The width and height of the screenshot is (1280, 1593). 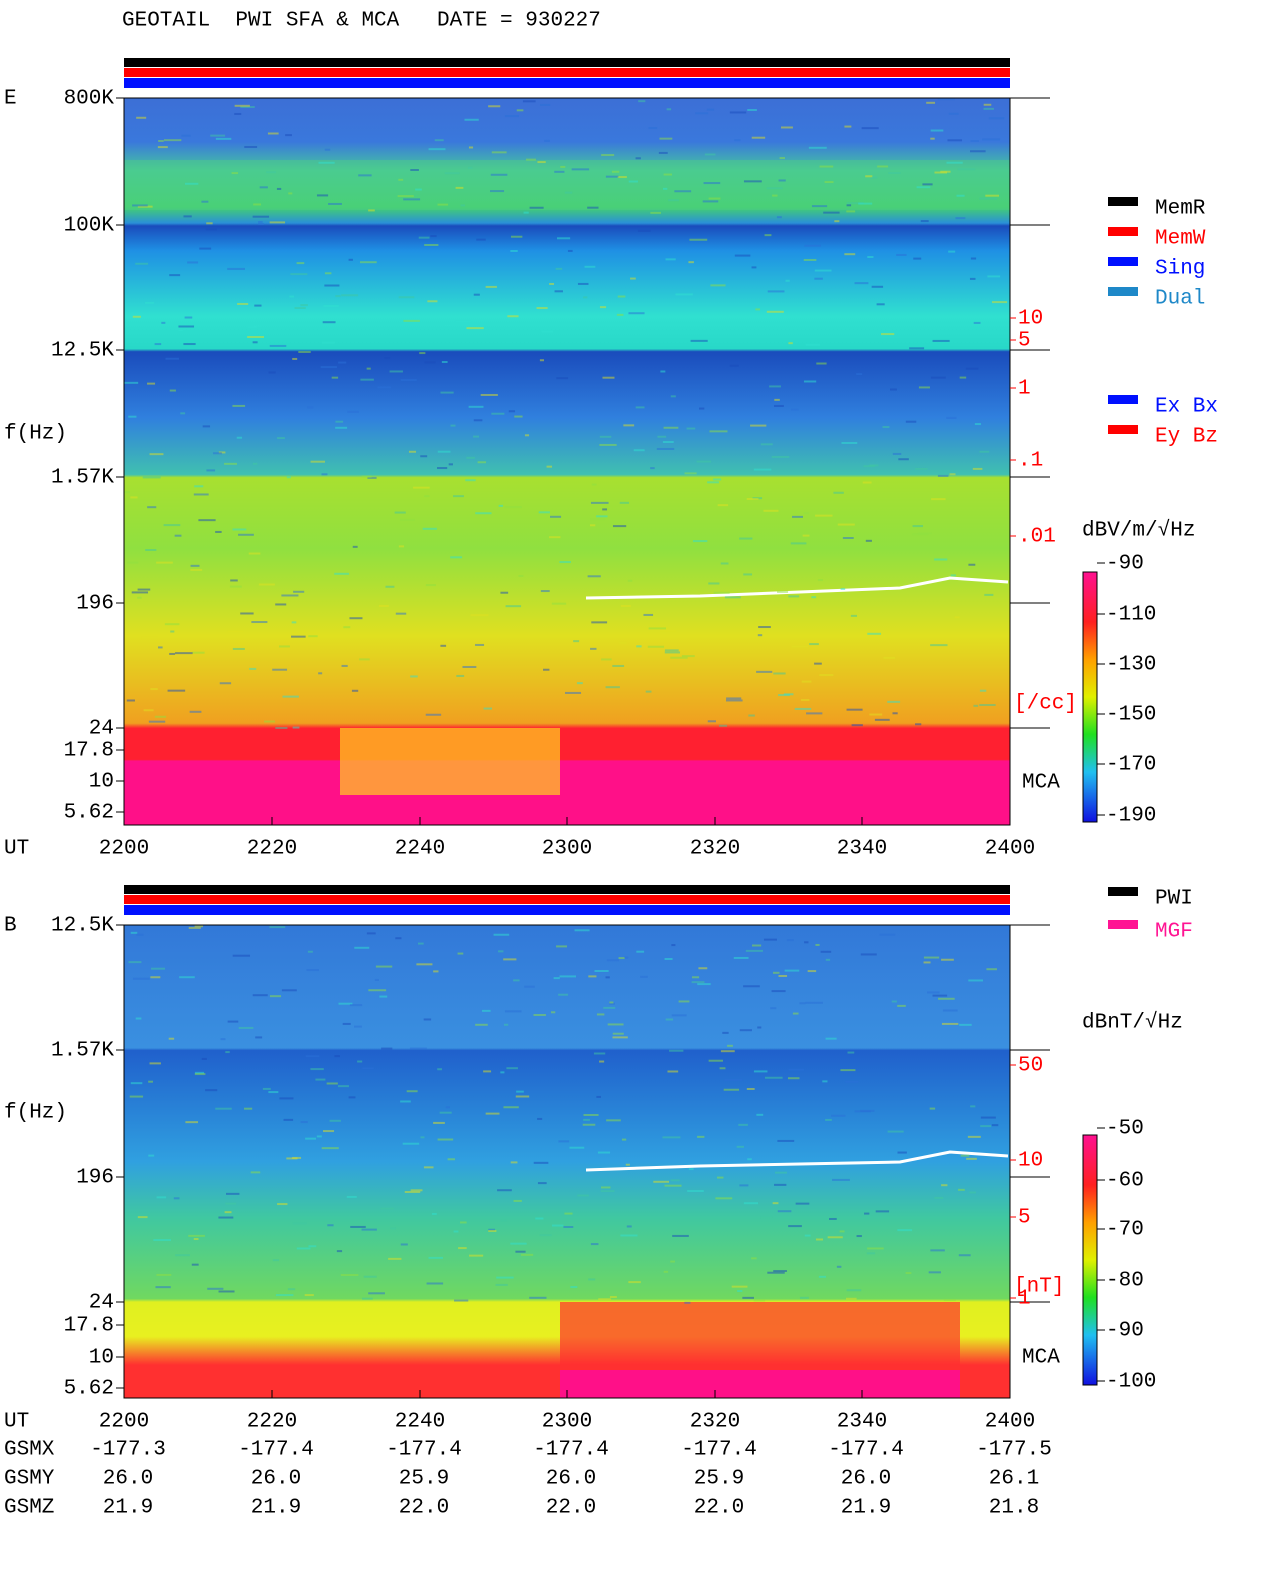 What do you see at coordinates (1132, 1023) in the screenshot?
I see `colorbar-unit: dBnT/√Hz` at bounding box center [1132, 1023].